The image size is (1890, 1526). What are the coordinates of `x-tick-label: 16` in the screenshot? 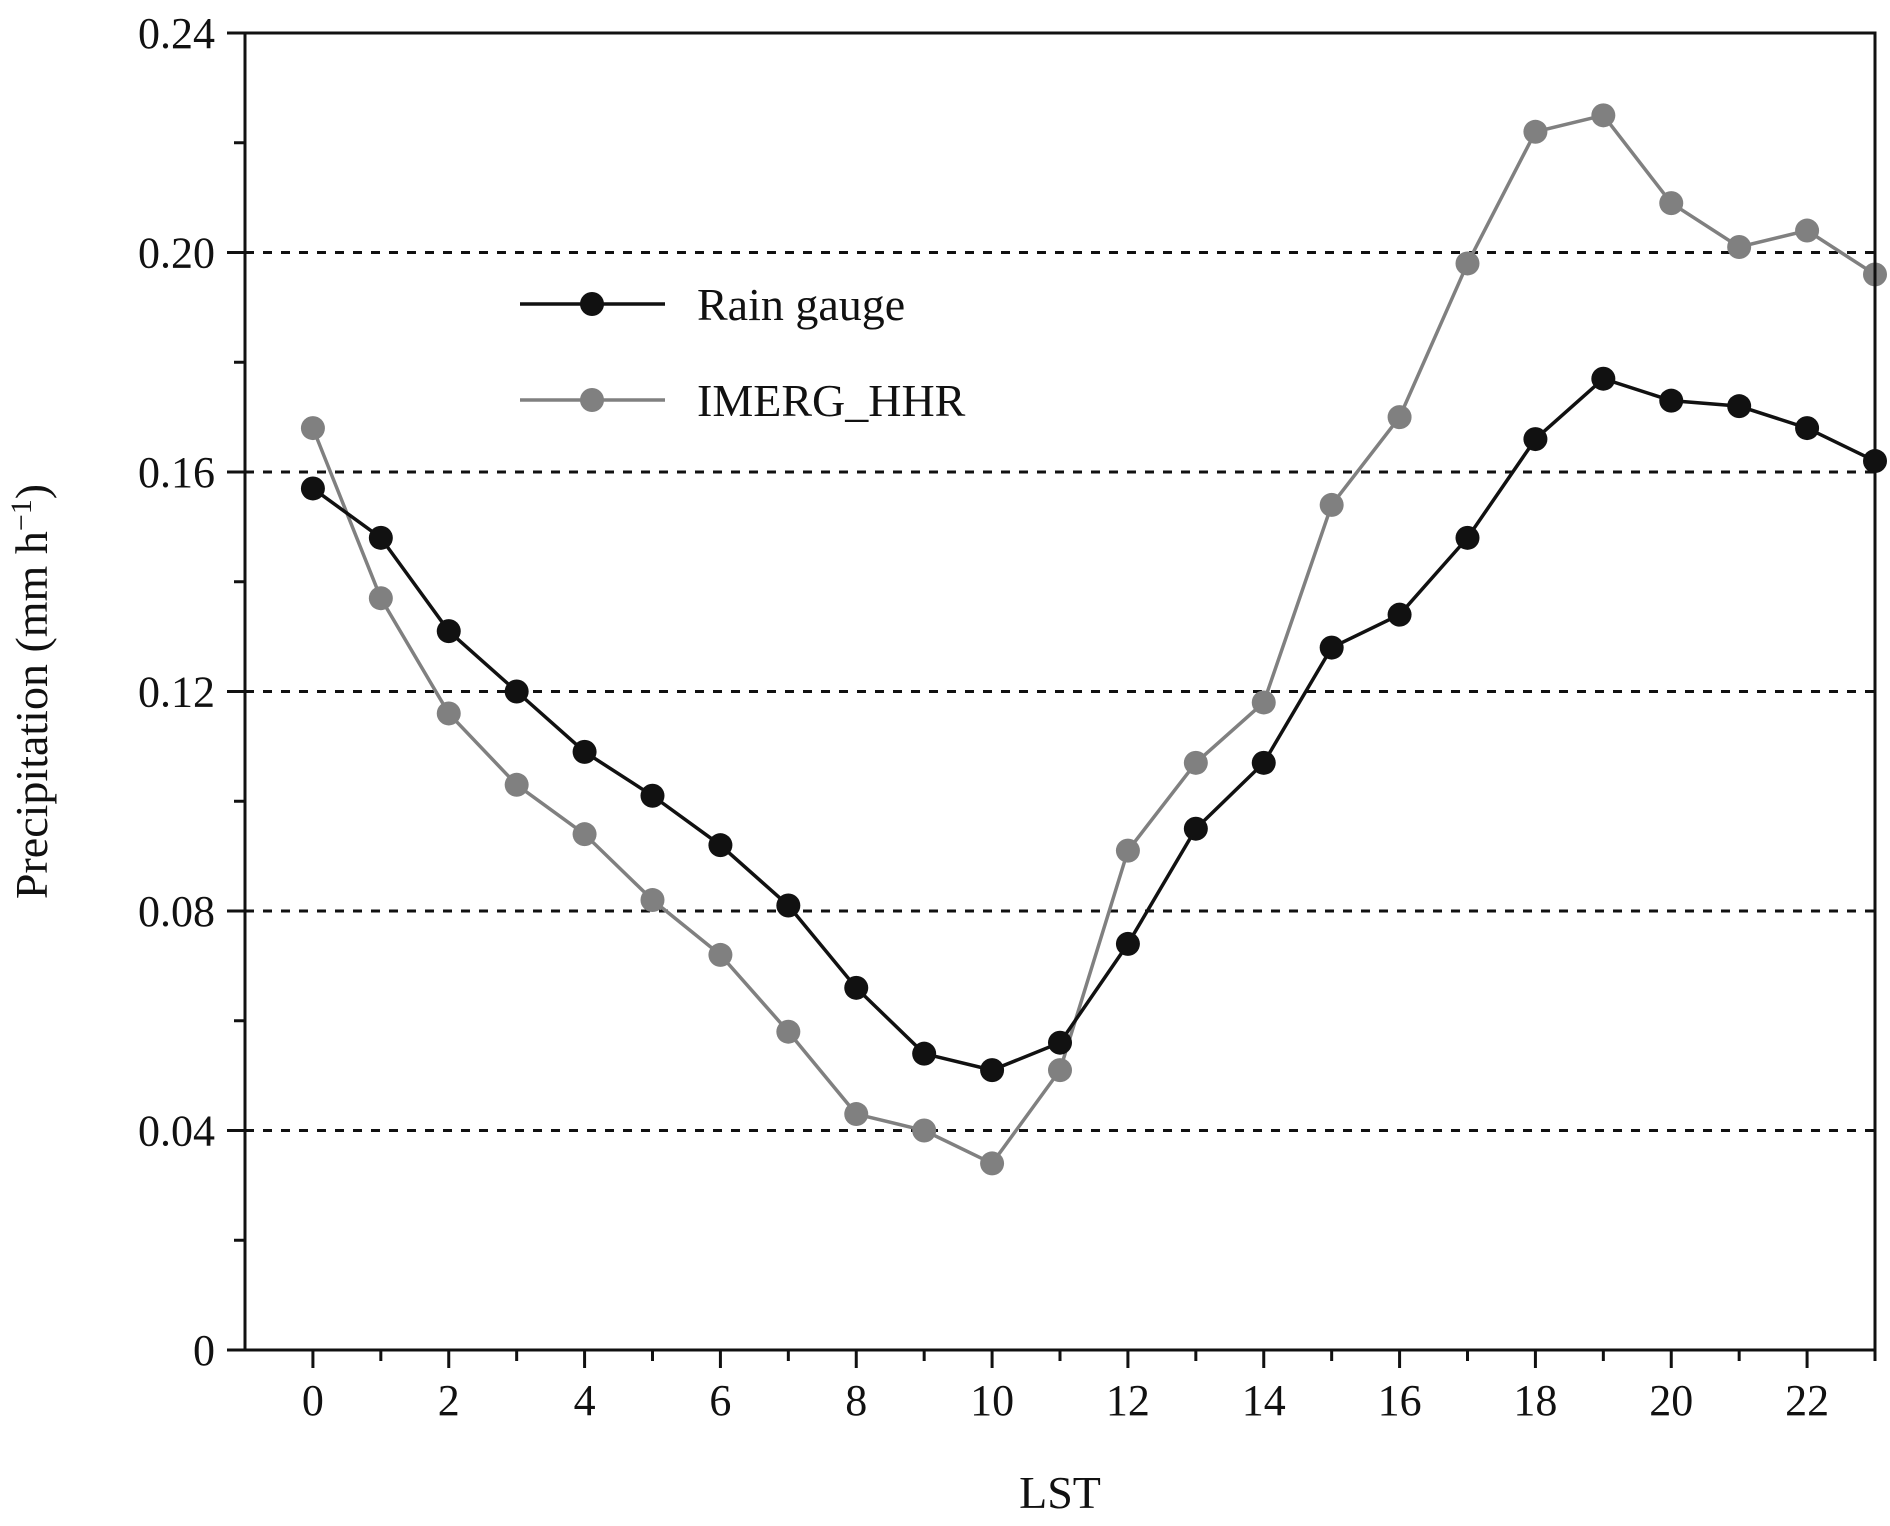 It's located at (1400, 1400).